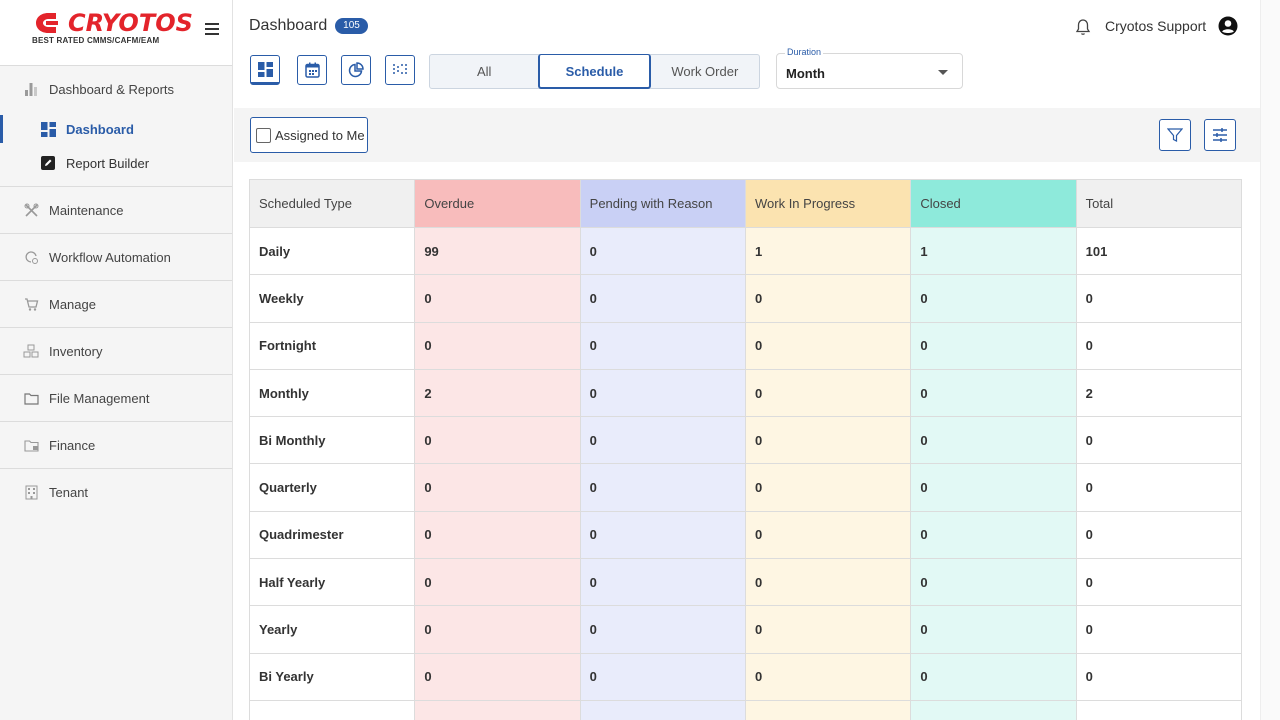 The height and width of the screenshot is (720, 1280). I want to click on table-row: Fortnight 0 0 0 0 0, so click(745, 345).